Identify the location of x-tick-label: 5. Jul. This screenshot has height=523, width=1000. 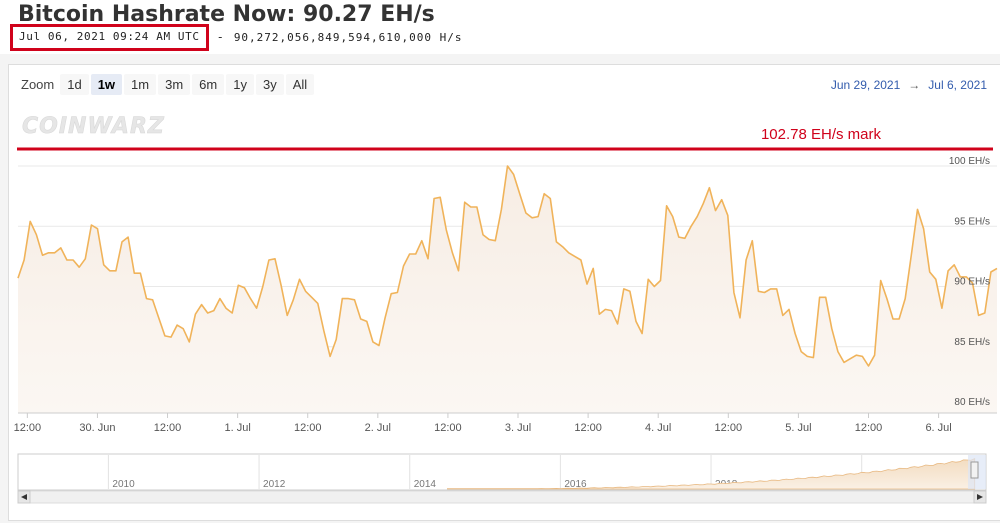
(798, 428).